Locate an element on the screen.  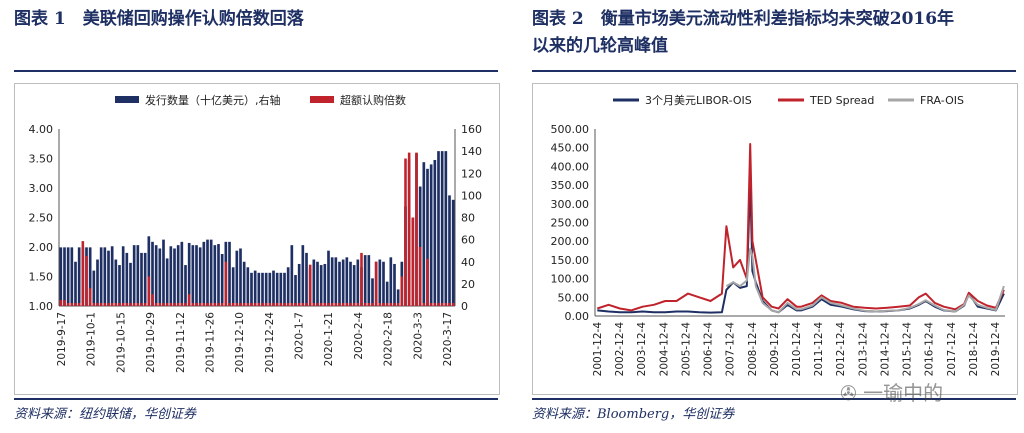
legend-label-1: TED Spread is located at coordinates (841, 100).